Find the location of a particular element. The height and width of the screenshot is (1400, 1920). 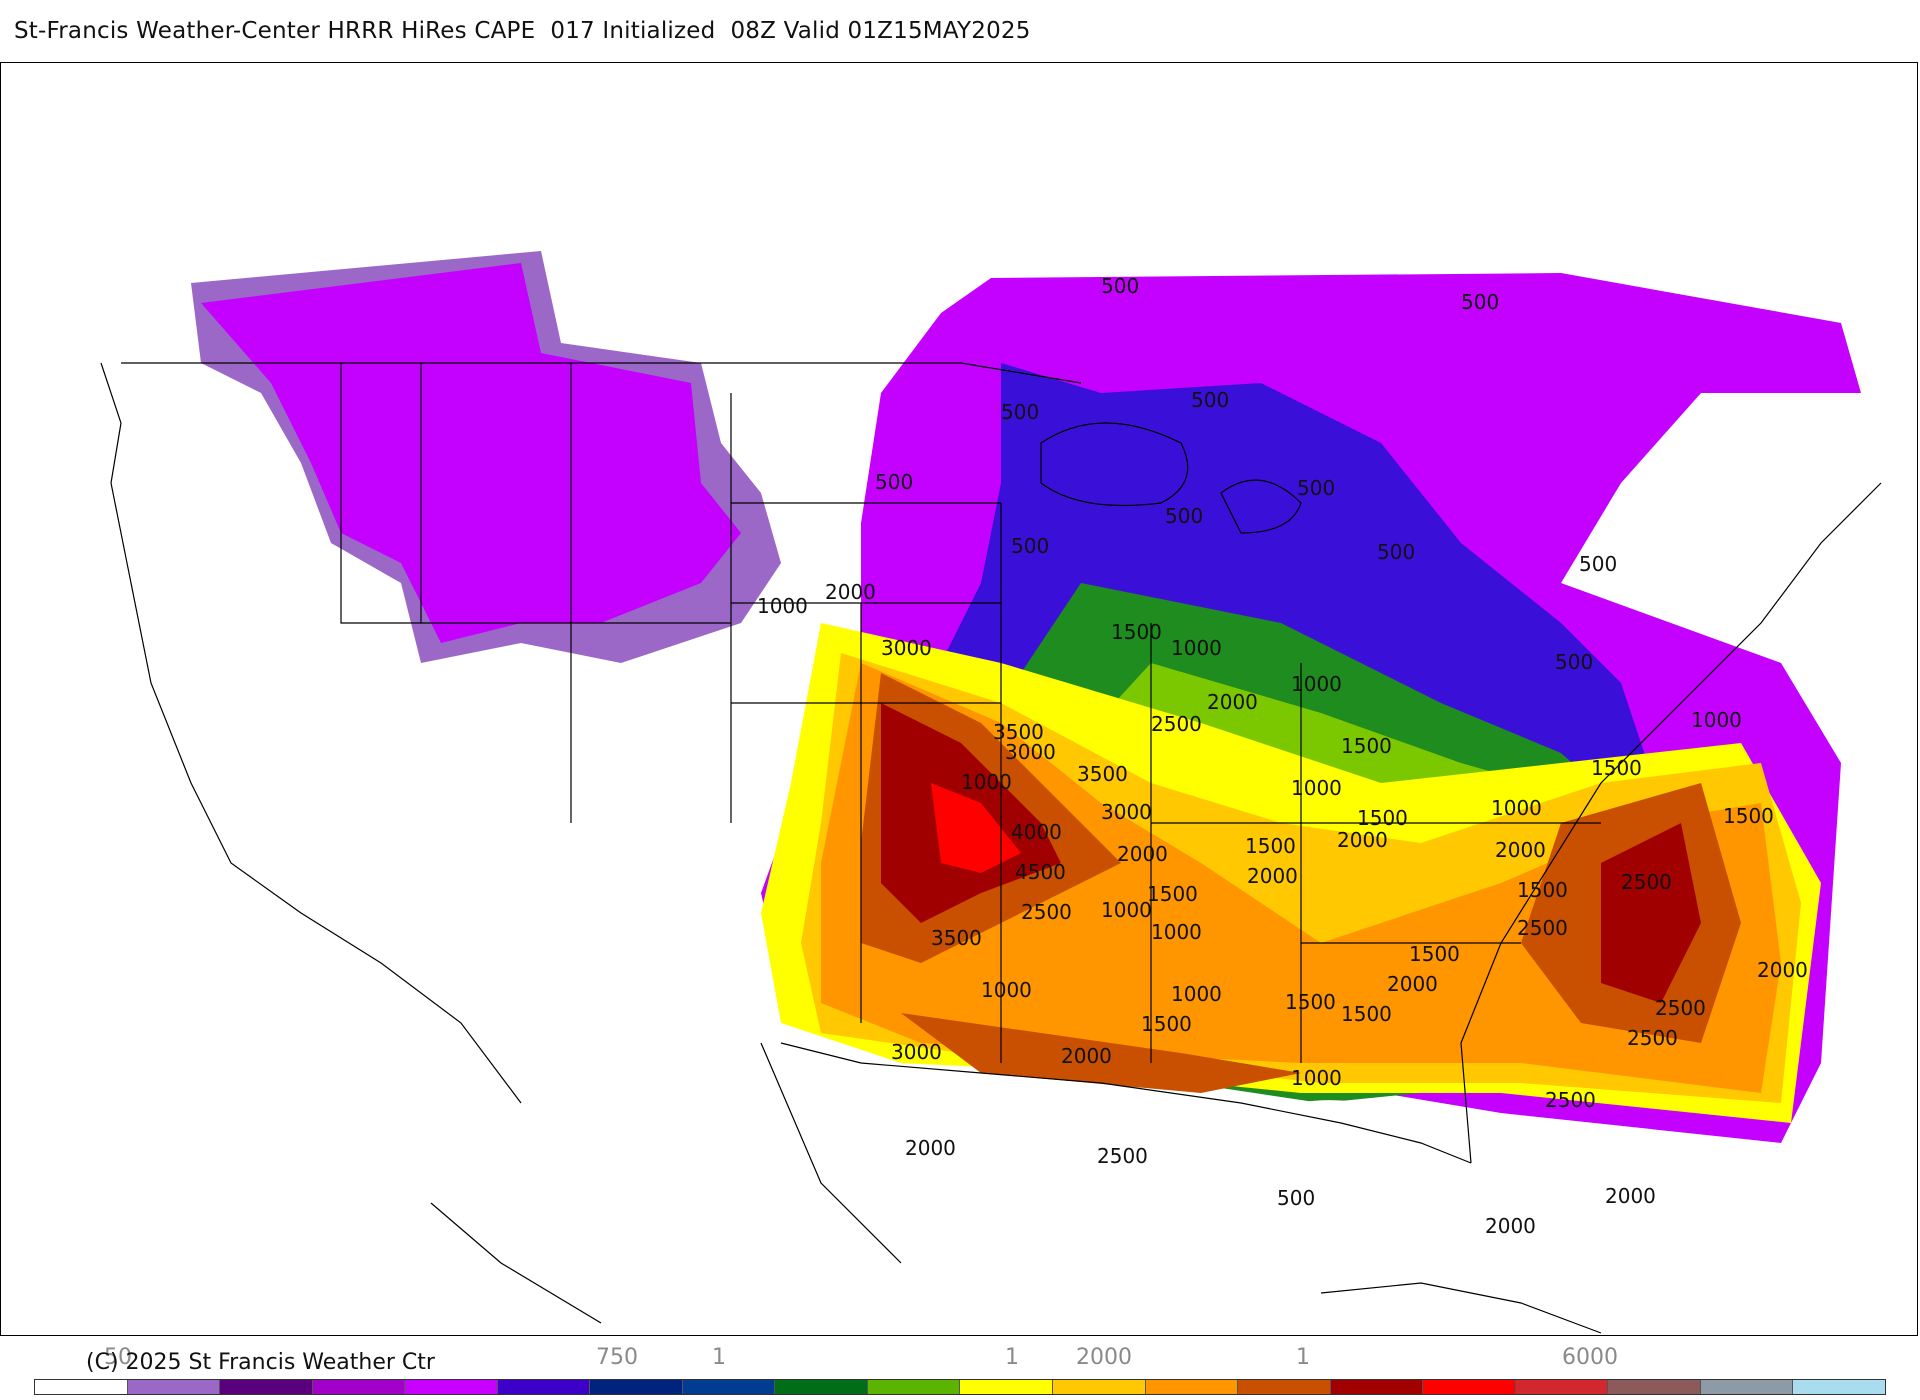

cape-layer-dark-red is located at coordinates (1291, 853).